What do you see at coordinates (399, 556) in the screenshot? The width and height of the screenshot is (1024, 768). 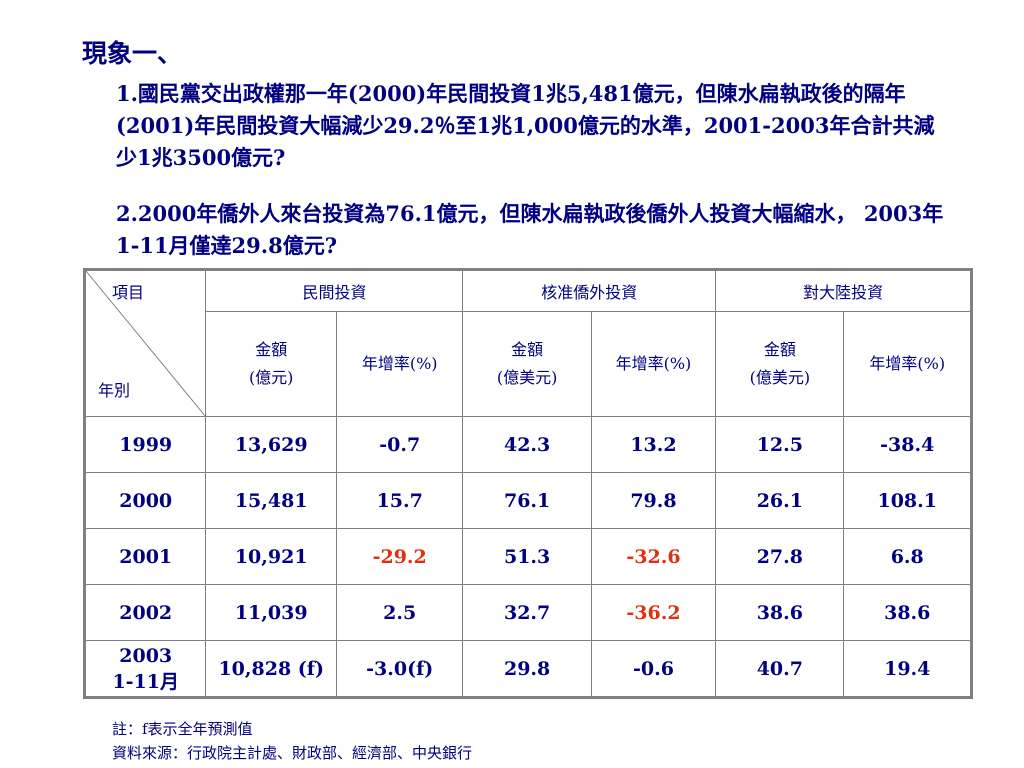 I see `value-cell: -29.2` at bounding box center [399, 556].